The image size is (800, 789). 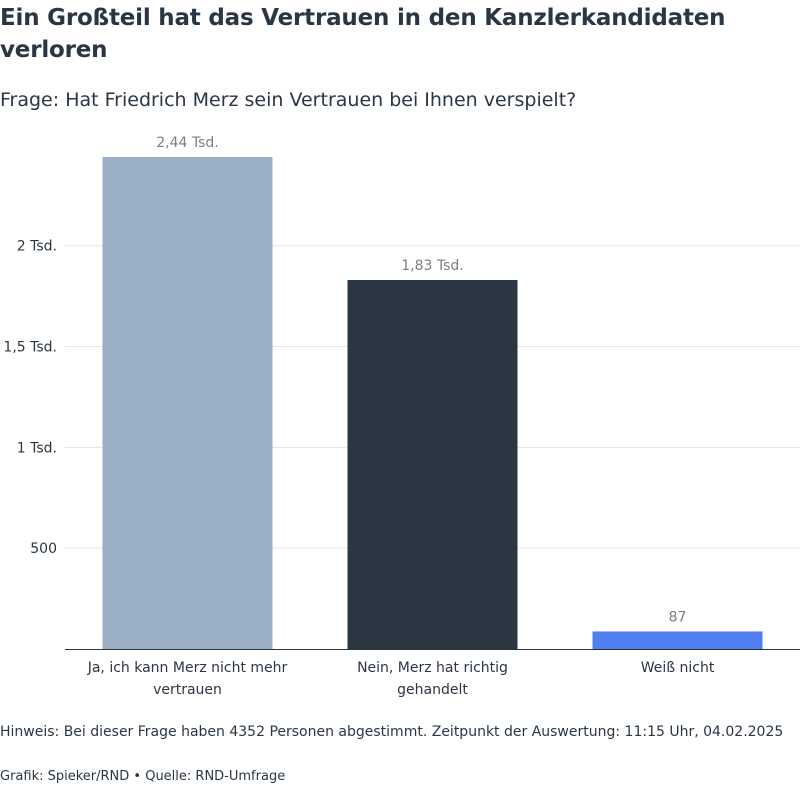 I want to click on value-label: 1,83 Tsd., so click(x=432, y=266).